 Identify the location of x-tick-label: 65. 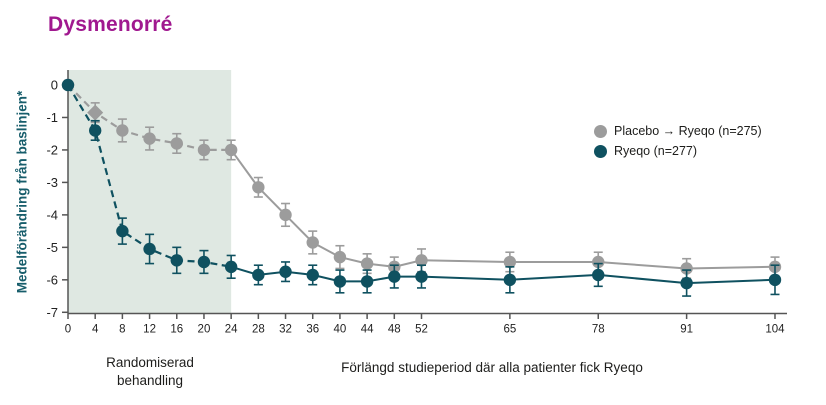
(509, 330).